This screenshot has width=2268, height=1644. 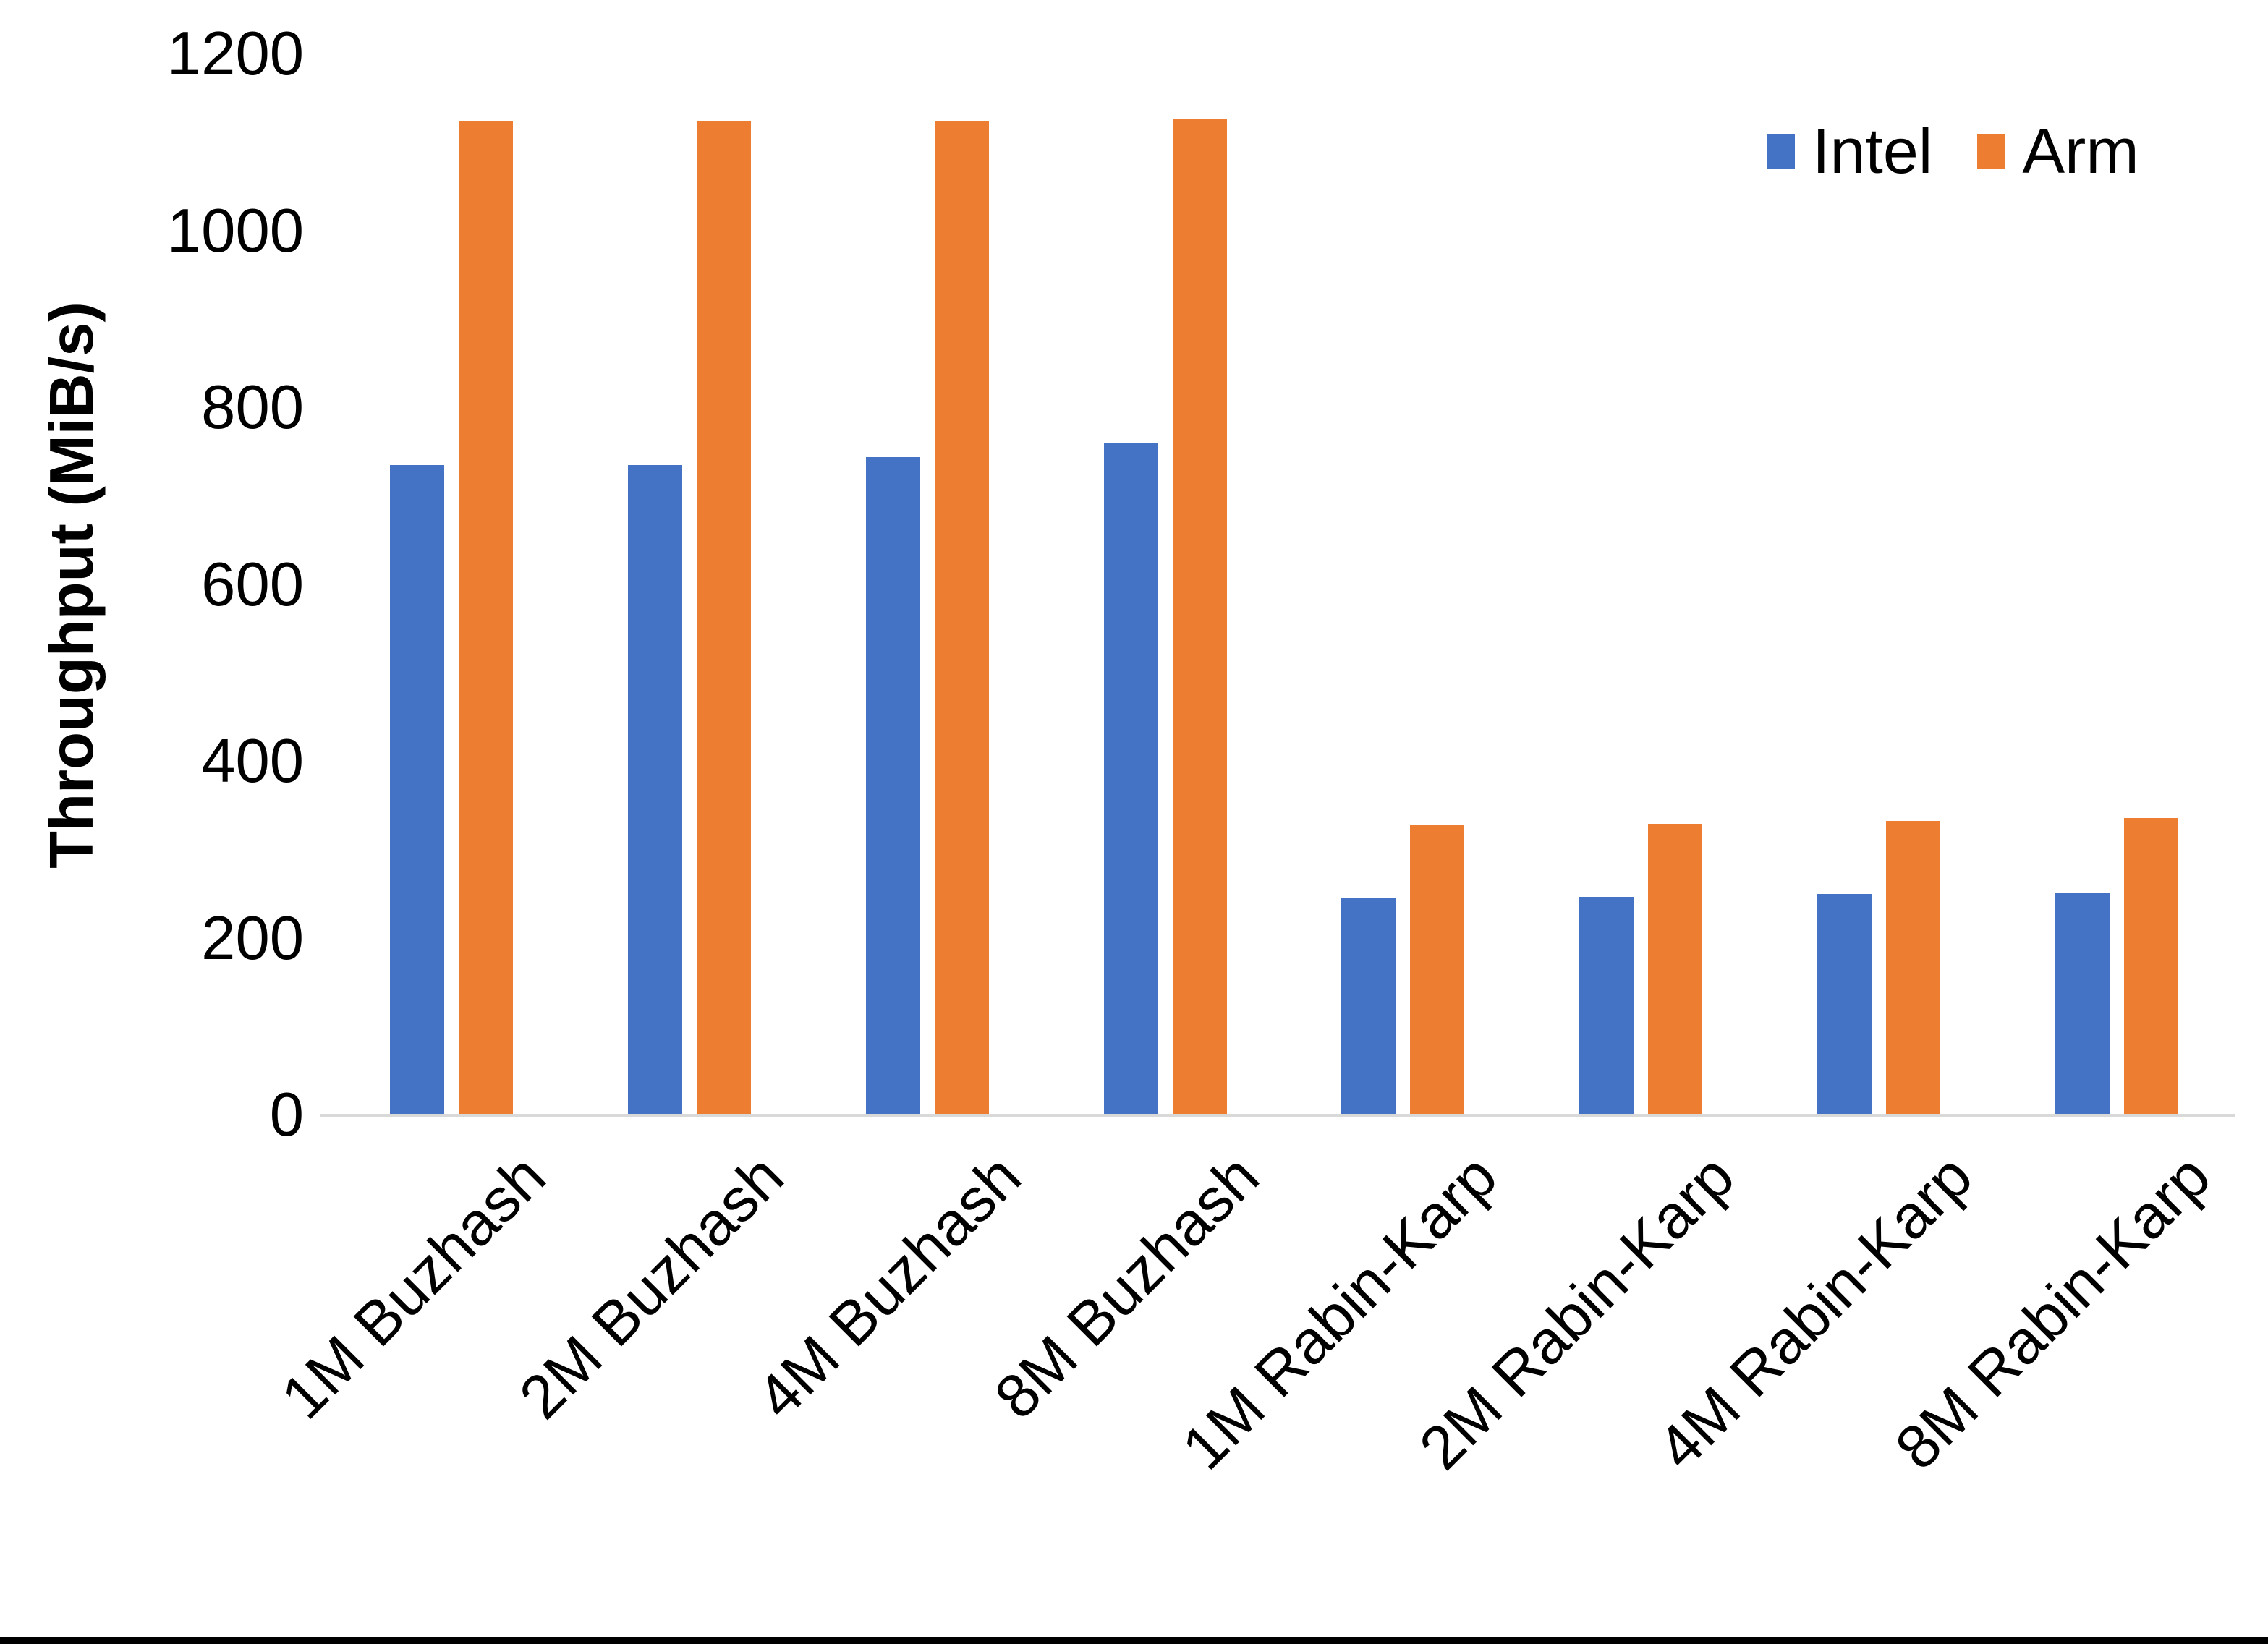 What do you see at coordinates (1437, 970) in the screenshot?
I see `bar-arm-1m-rabin-karp` at bounding box center [1437, 970].